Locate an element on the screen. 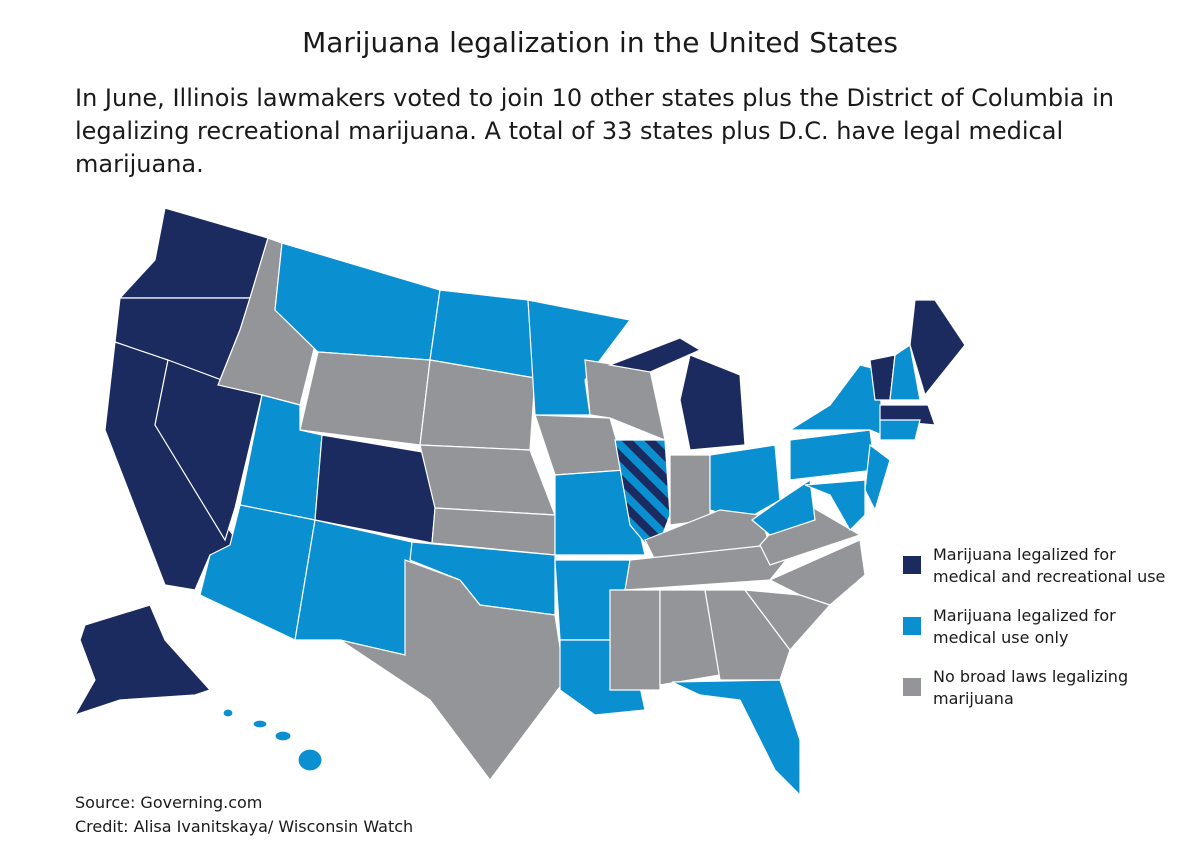 This screenshot has height=857, width=1200. source: Source: Governing.com is located at coordinates (169, 802).